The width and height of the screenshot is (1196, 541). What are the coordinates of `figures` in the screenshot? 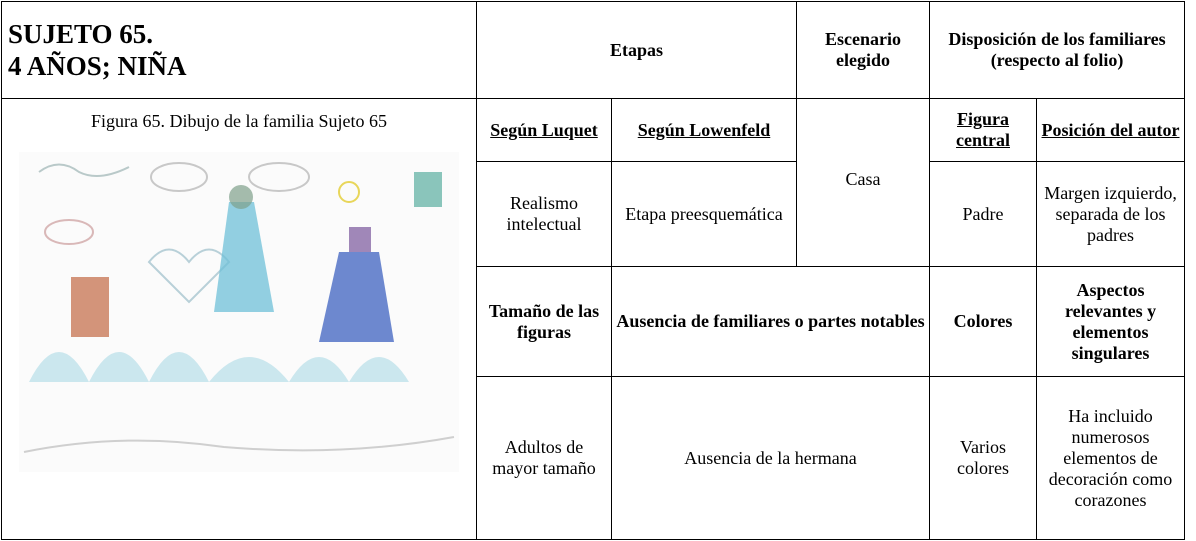 It's located at (235, 277).